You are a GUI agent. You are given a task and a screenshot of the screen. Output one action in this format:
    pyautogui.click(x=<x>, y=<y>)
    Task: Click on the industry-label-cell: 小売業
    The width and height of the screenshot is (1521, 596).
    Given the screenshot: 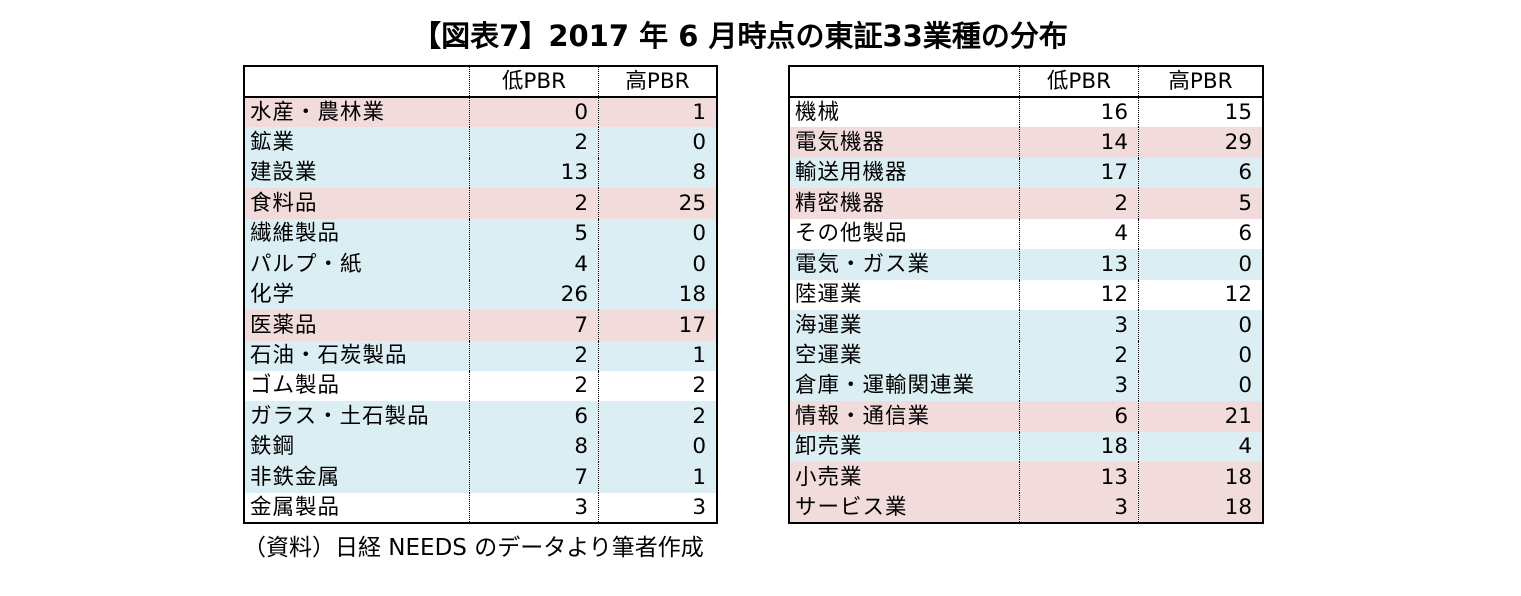 What is the action you would take?
    pyautogui.click(x=829, y=477)
    